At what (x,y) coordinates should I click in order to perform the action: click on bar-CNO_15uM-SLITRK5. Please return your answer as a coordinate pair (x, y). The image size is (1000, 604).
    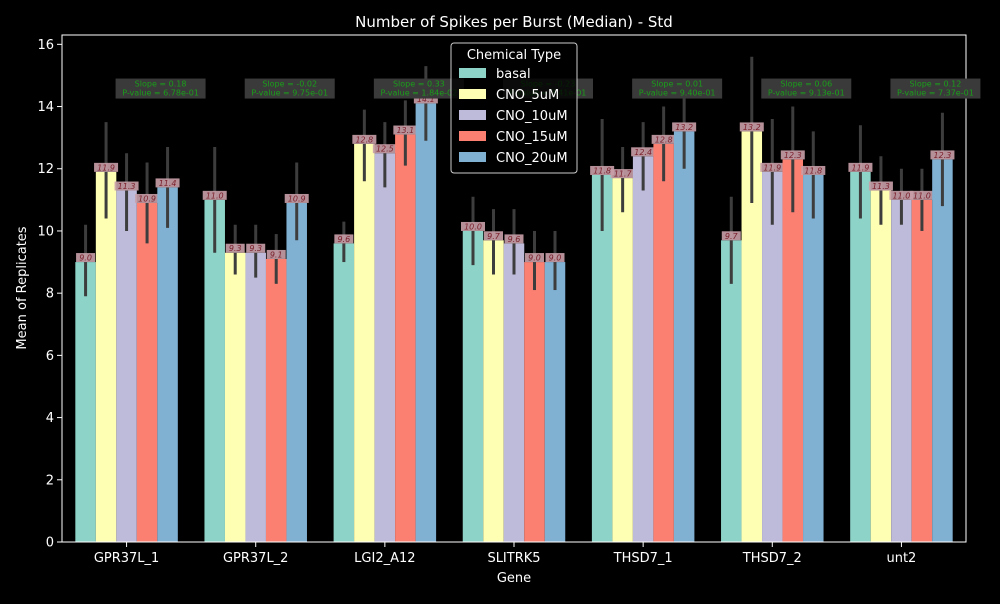
    Looking at the image, I should click on (534, 402).